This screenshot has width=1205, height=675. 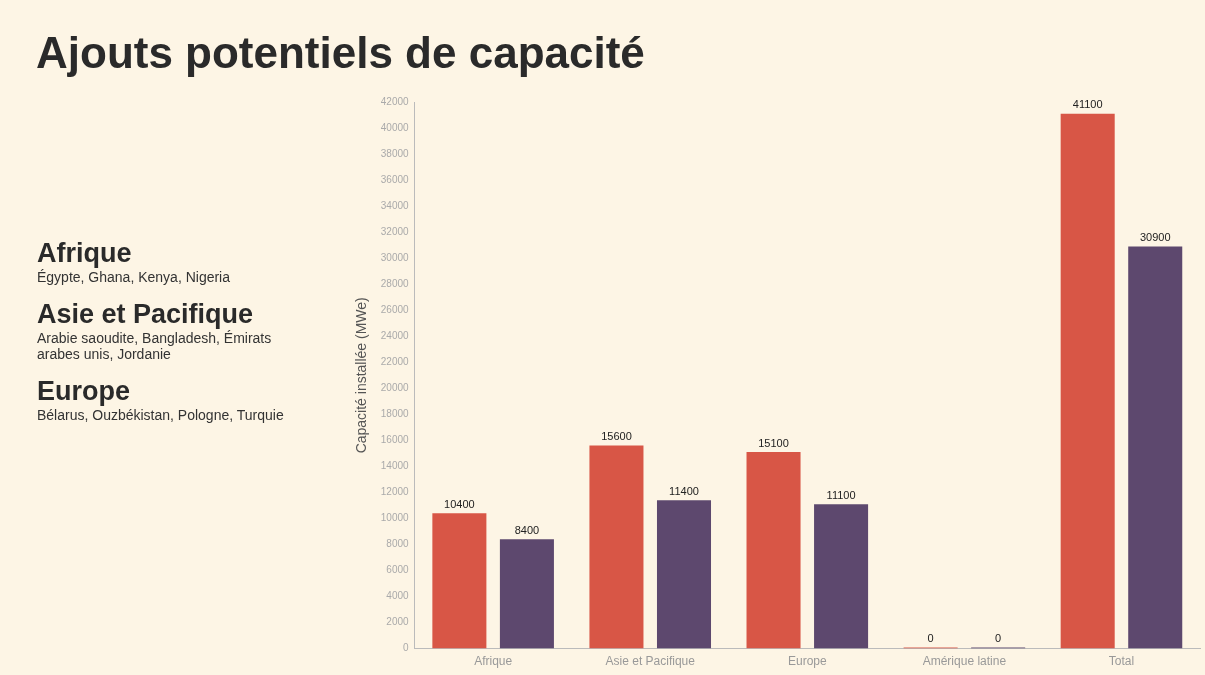 I want to click on y-tick-label: 16000, so click(x=395, y=440).